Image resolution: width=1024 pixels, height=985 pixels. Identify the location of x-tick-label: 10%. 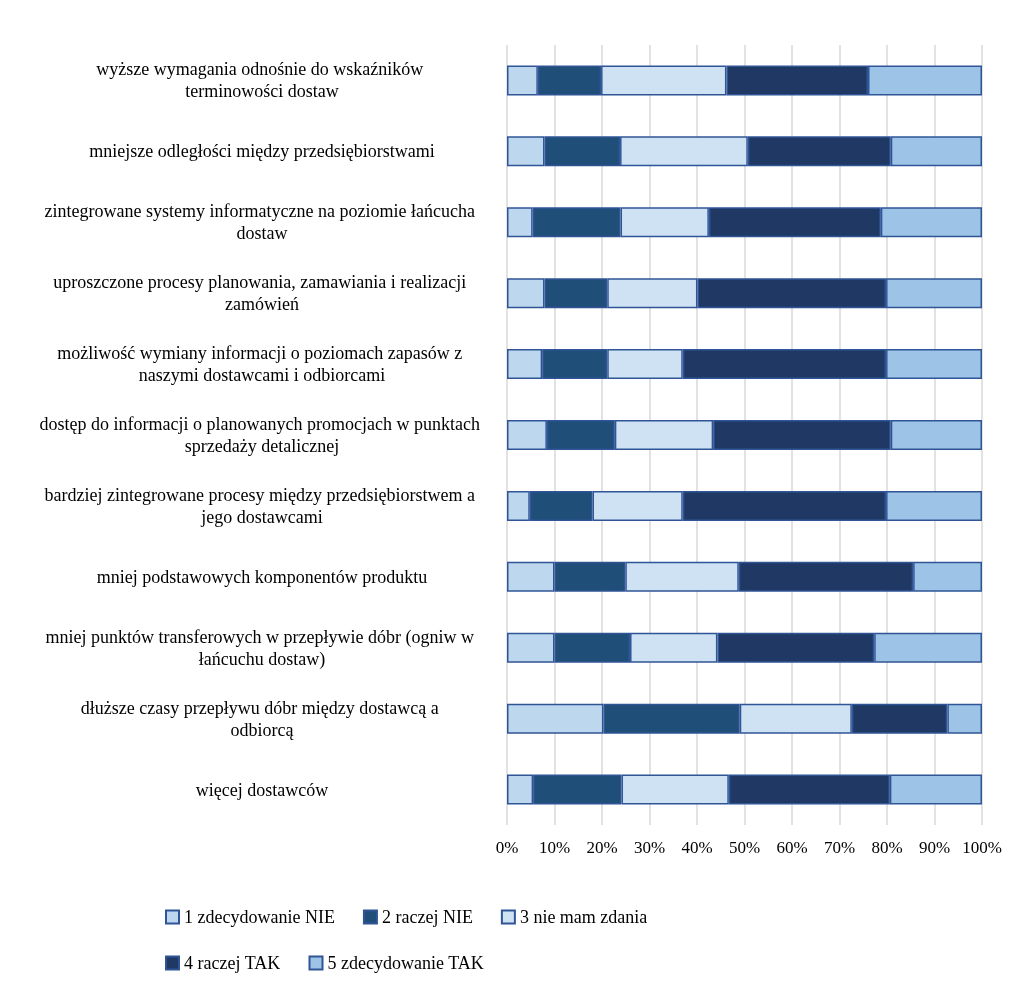
(554, 847).